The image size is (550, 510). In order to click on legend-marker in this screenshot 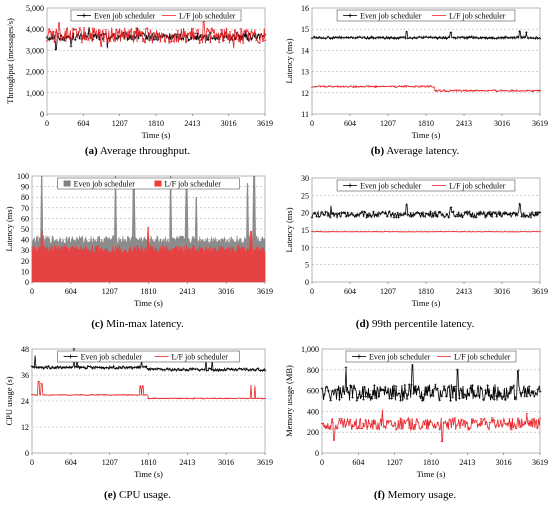, I will do `click(350, 185)`.